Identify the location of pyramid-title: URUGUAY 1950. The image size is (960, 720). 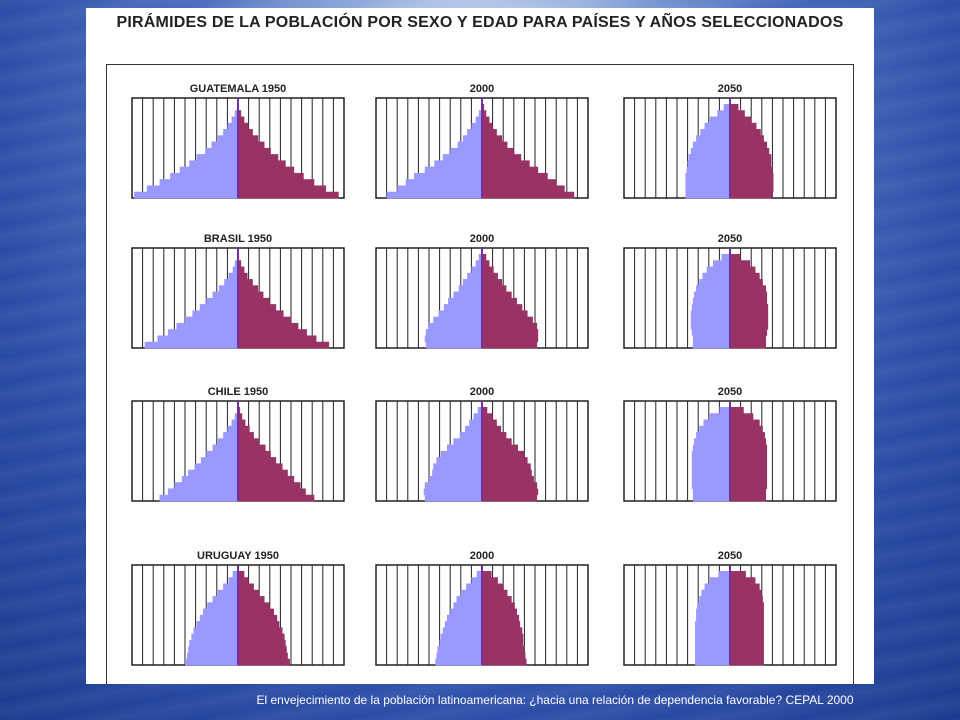
(238, 556).